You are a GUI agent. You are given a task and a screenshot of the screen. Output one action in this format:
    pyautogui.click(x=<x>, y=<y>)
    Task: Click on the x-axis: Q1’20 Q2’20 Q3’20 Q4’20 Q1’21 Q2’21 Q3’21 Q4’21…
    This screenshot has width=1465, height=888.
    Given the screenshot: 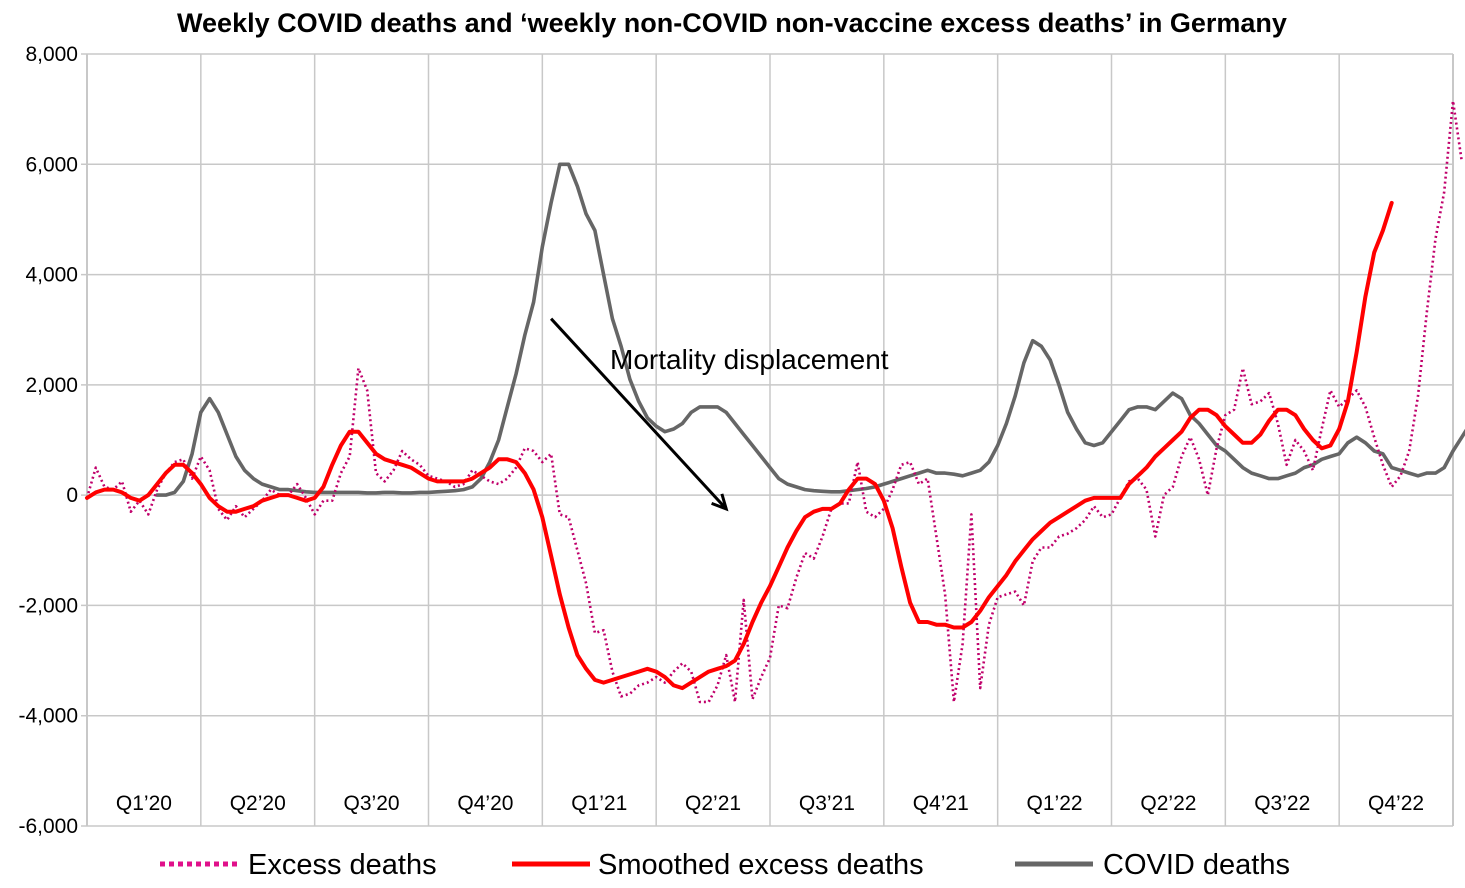 What is the action you would take?
    pyautogui.click(x=770, y=803)
    